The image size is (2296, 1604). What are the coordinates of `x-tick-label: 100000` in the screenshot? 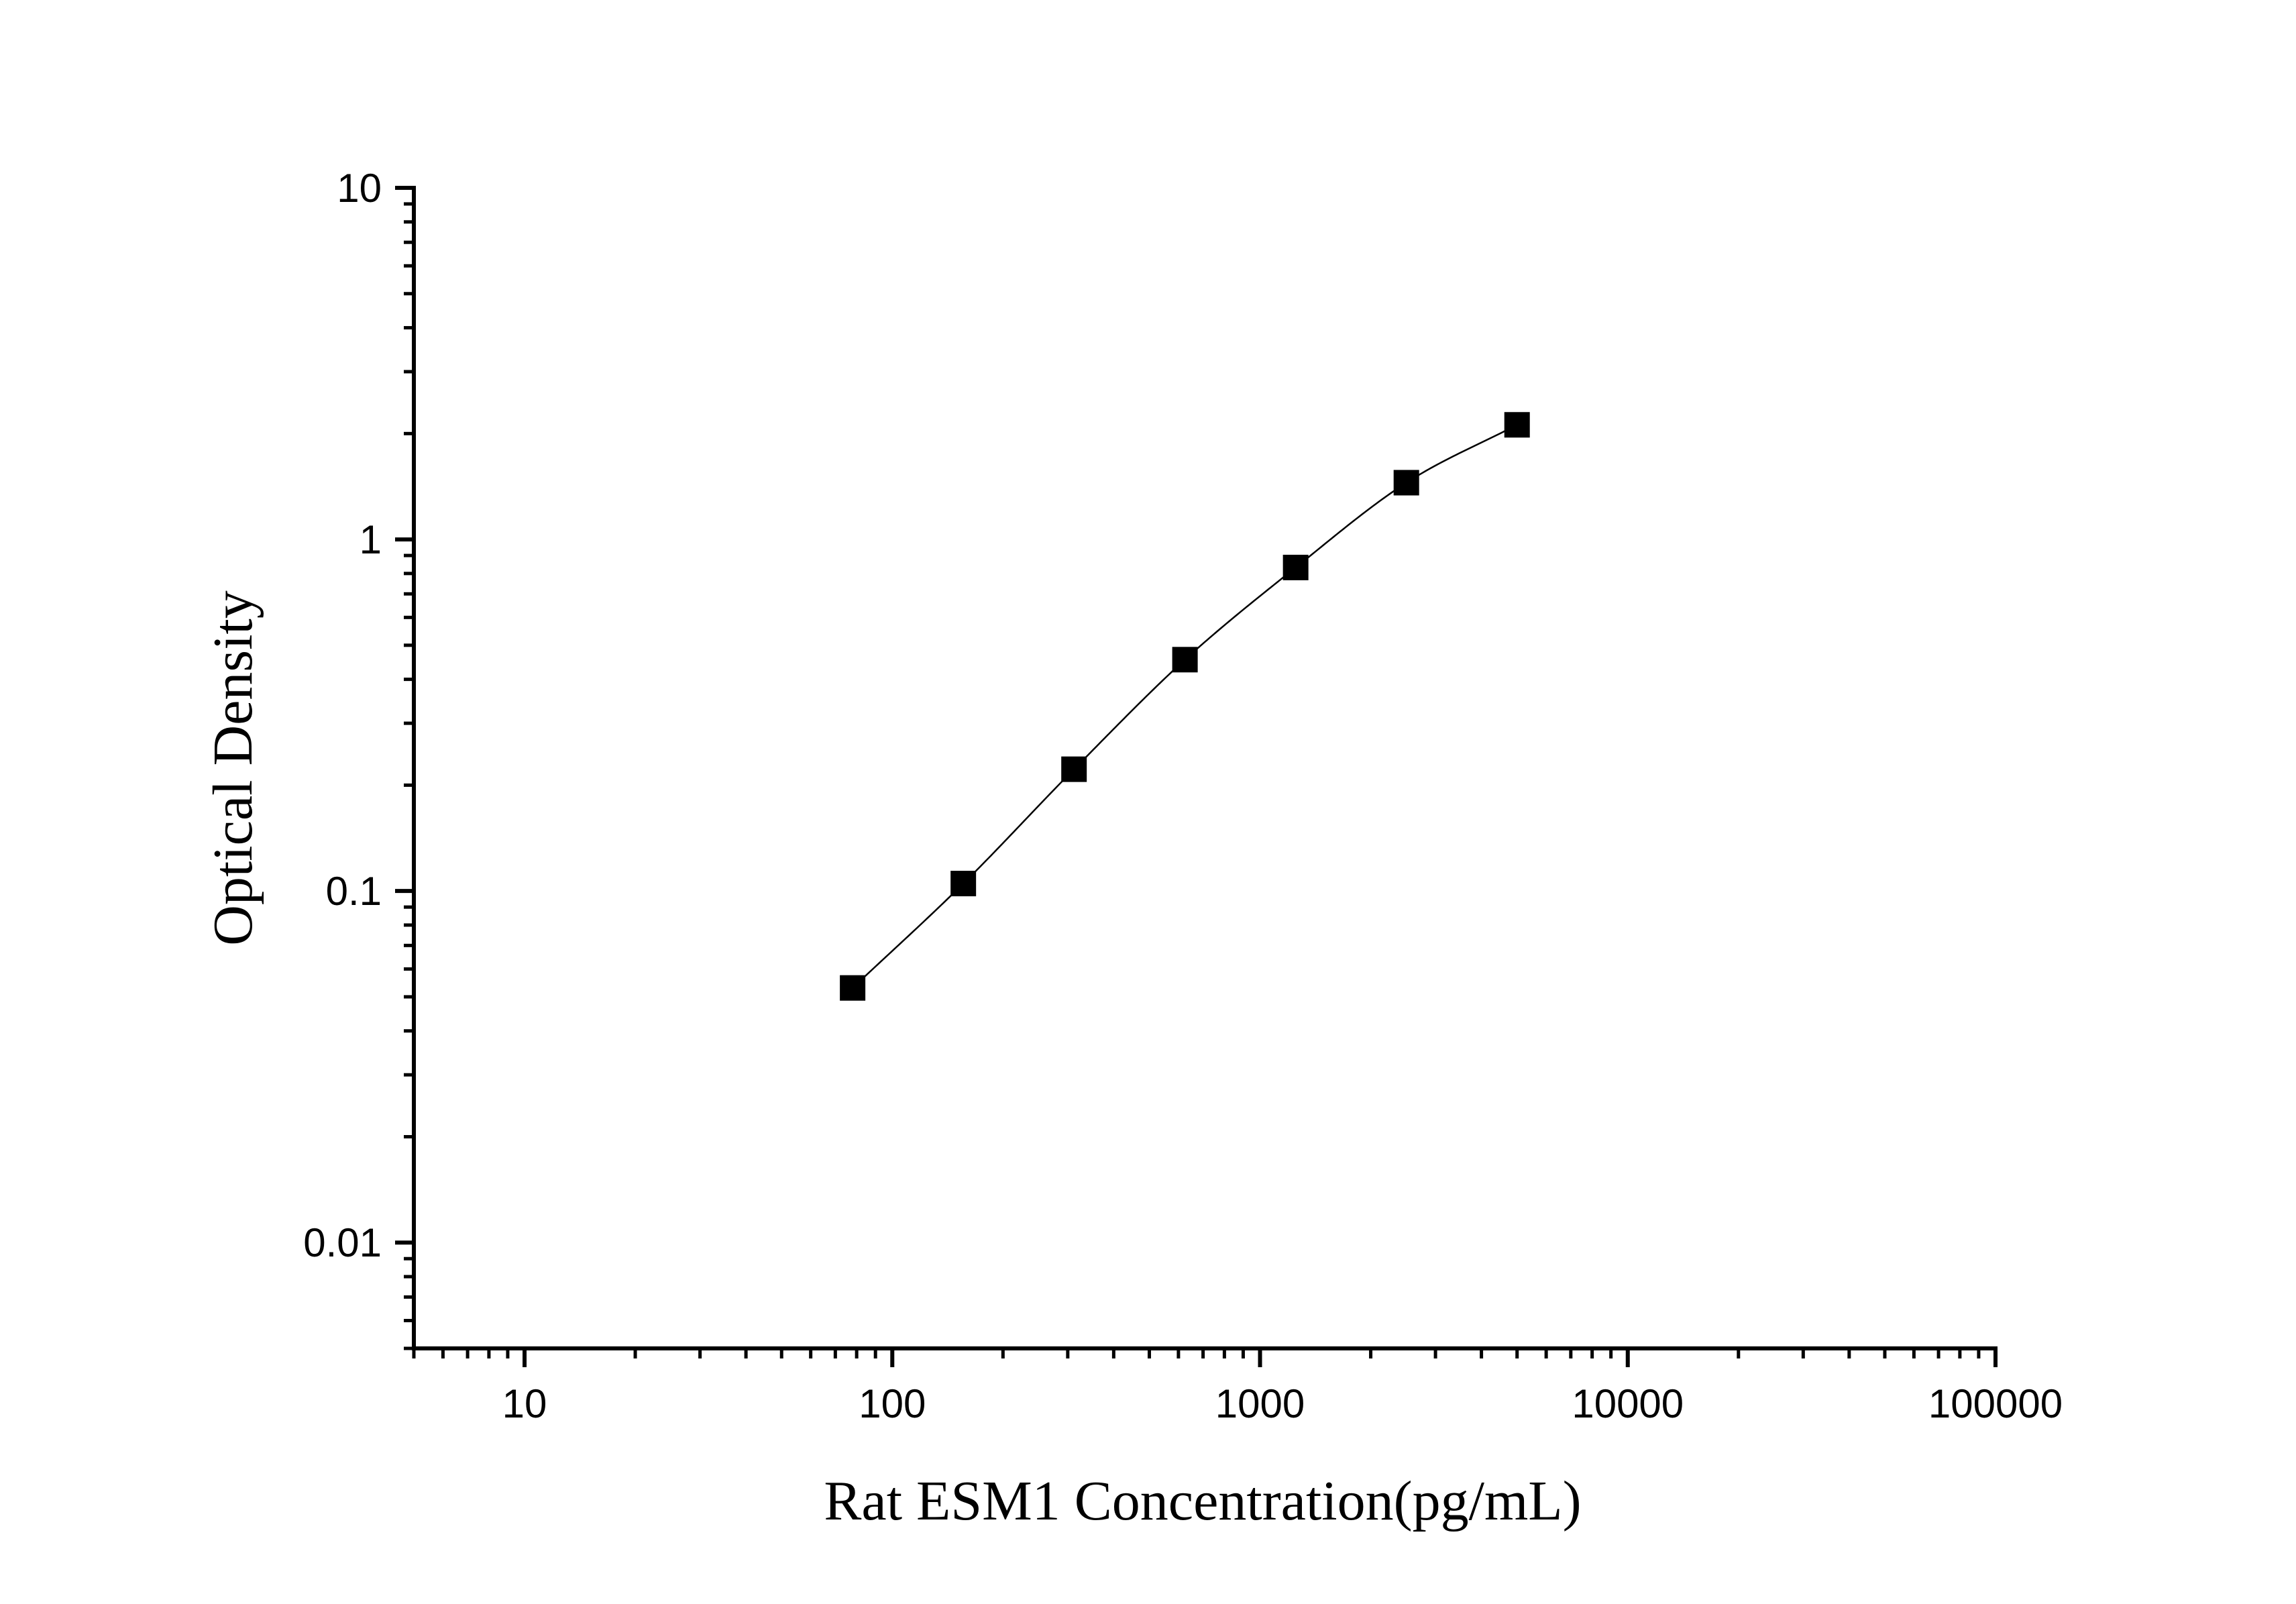 It's located at (1996, 1403).